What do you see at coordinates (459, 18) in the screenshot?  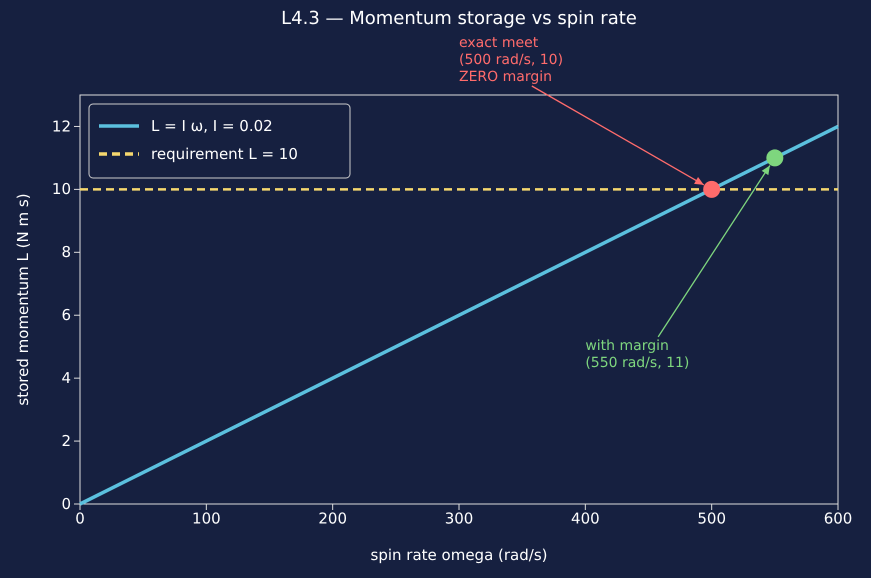 I see `chart-title: L4.3 — Momentum storage vs spin rate` at bounding box center [459, 18].